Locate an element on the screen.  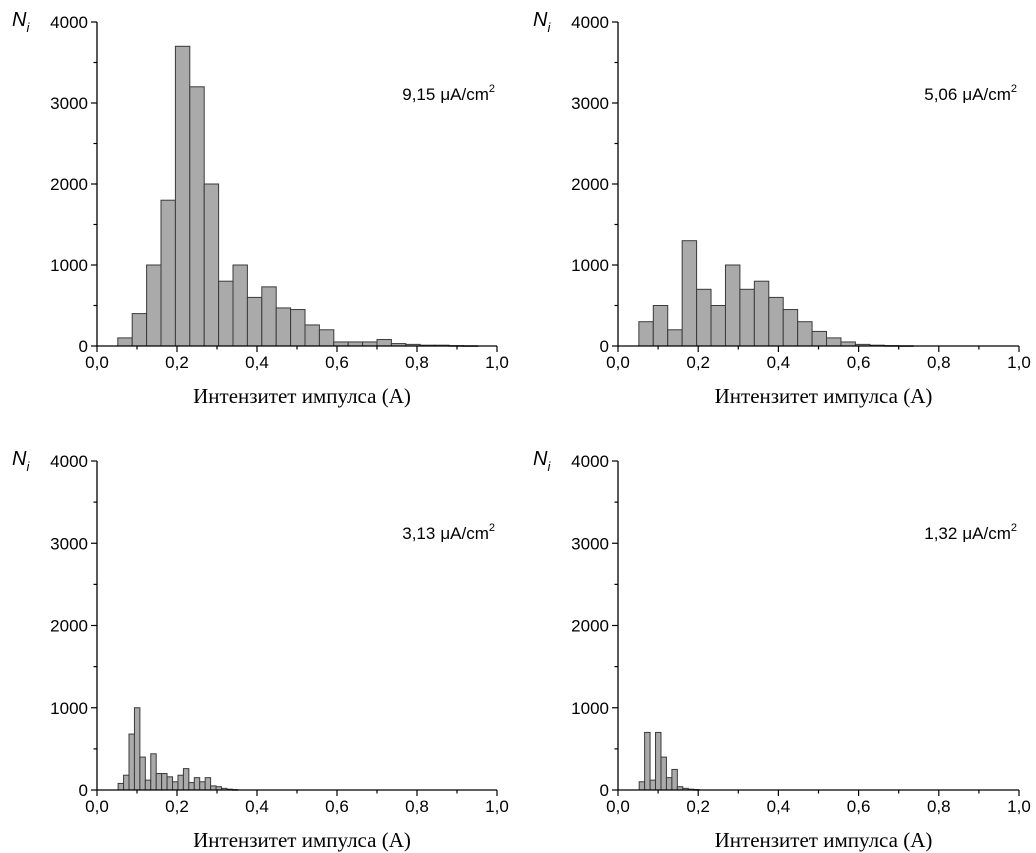
current-density-annotation: 5,06 μA/cm2 is located at coordinates (970, 93).